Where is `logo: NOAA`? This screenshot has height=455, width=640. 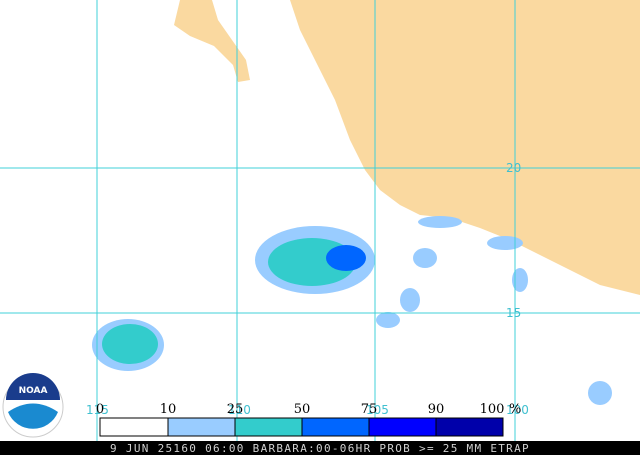
logo: NOAA is located at coordinates (33, 405).